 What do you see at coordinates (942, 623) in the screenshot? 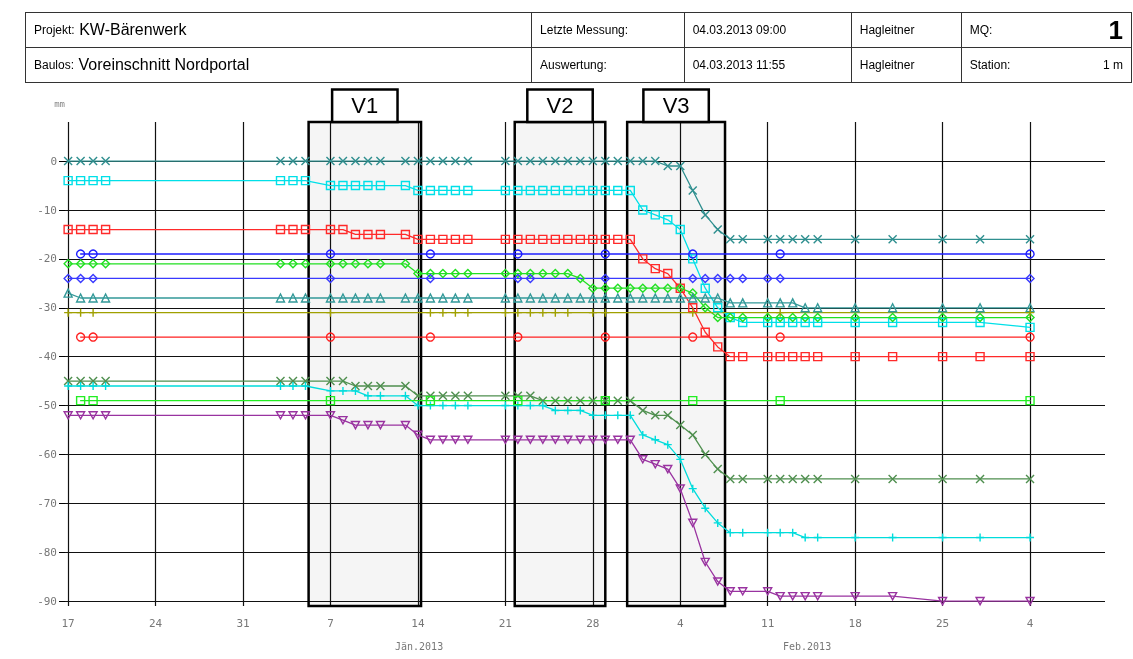
I see `x-tick-label: 25` at bounding box center [942, 623].